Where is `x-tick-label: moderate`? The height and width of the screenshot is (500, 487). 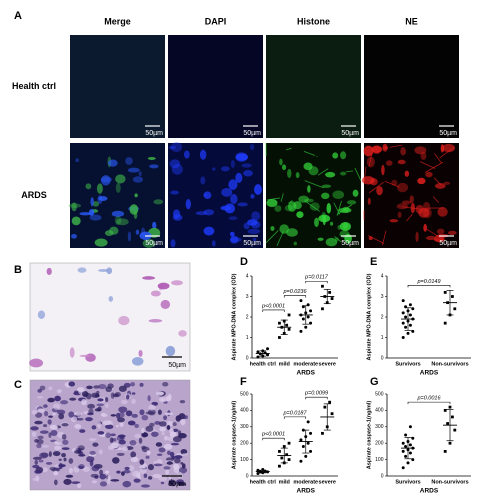
x-tick-label: moderate is located at coordinates (305, 364).